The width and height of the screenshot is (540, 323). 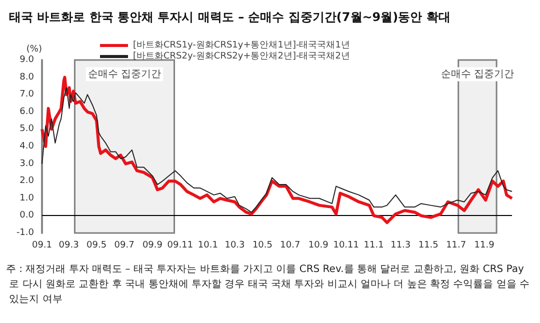 What do you see at coordinates (68, 245) in the screenshot?
I see `x-tick-label: 09.3` at bounding box center [68, 245].